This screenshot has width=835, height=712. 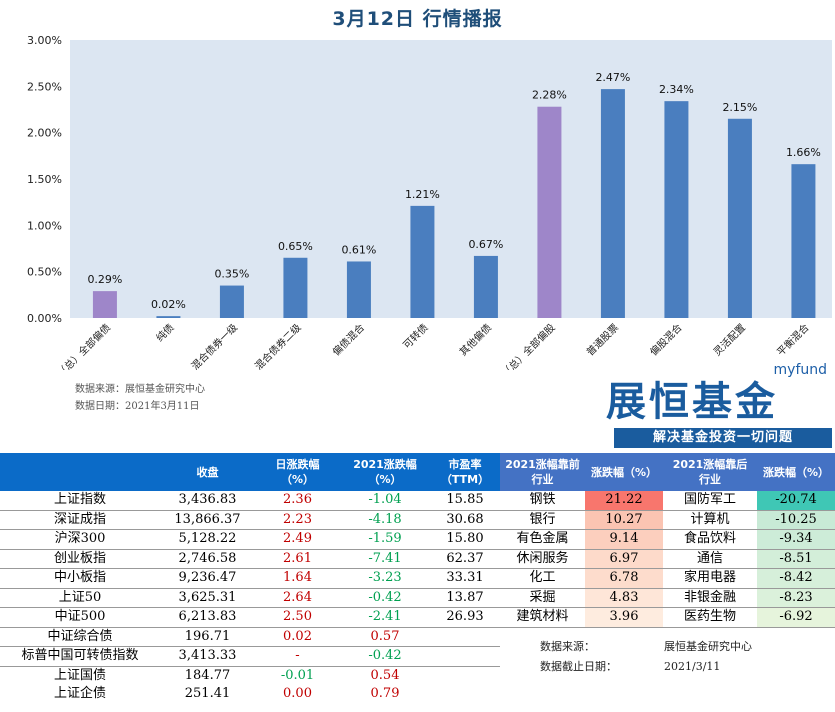 I want to click on index-header-3: 2021涨跌幅 （%）, so click(x=385, y=472).